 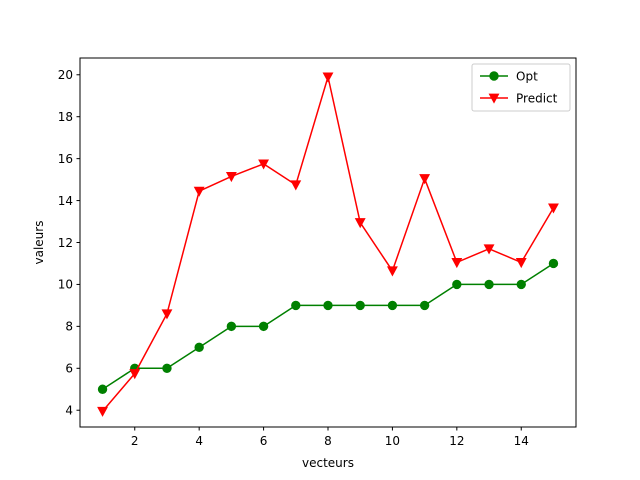 What do you see at coordinates (392, 441) in the screenshot?
I see `x-tick-label: 10` at bounding box center [392, 441].